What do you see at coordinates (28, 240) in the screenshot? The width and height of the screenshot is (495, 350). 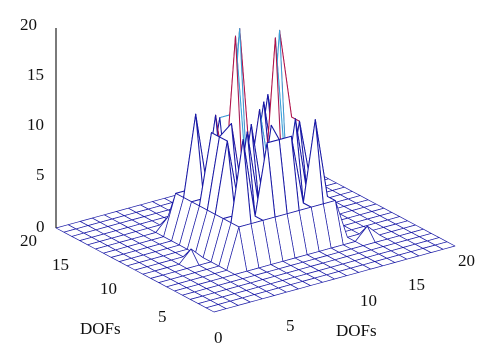 I see `y-tick-20: 20` at bounding box center [28, 240].